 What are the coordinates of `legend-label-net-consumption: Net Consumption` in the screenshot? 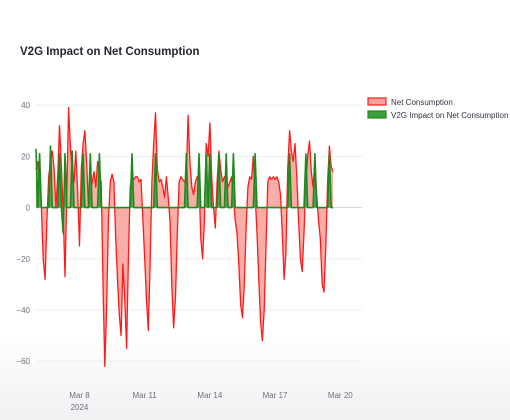 It's located at (422, 102).